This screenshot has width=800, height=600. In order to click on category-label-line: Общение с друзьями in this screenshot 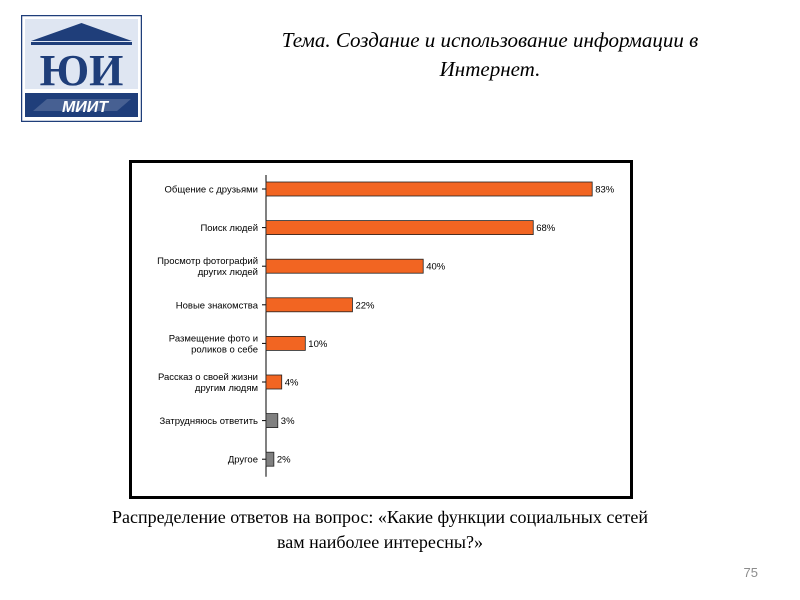, I will do `click(211, 190)`.